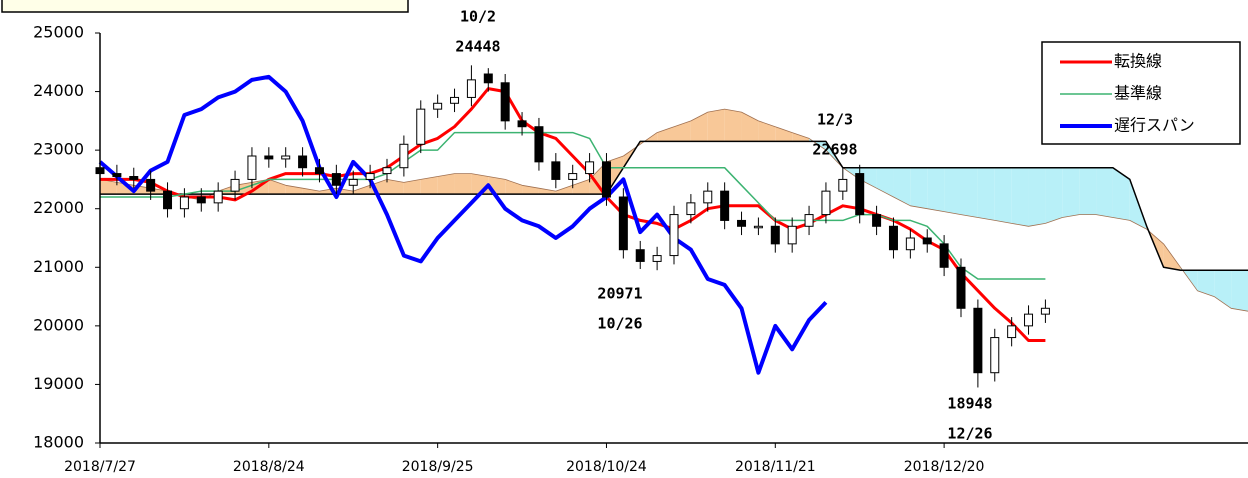 Image resolution: width=1248 pixels, height=478 pixels. What do you see at coordinates (775, 467) in the screenshot?
I see `x-tick-label: 2018/11/21` at bounding box center [775, 467].